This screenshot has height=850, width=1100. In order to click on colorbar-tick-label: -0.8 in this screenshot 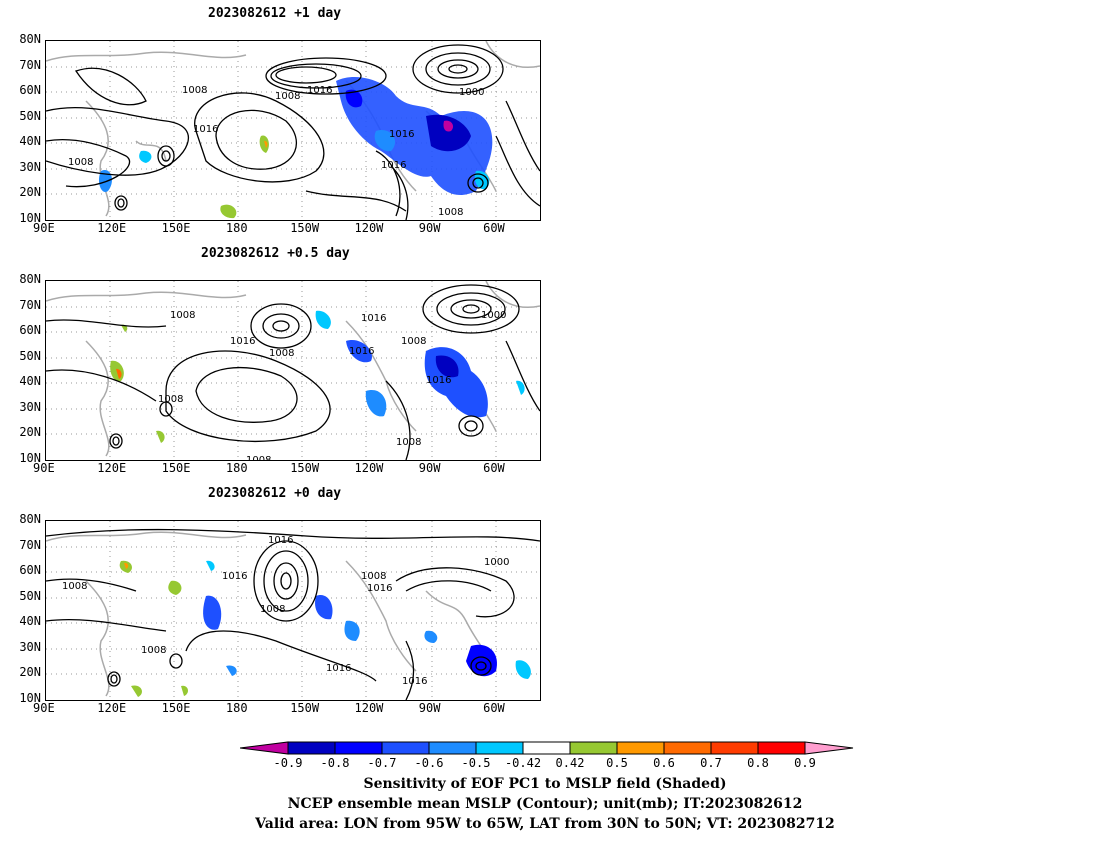, I will do `click(335, 763)`.